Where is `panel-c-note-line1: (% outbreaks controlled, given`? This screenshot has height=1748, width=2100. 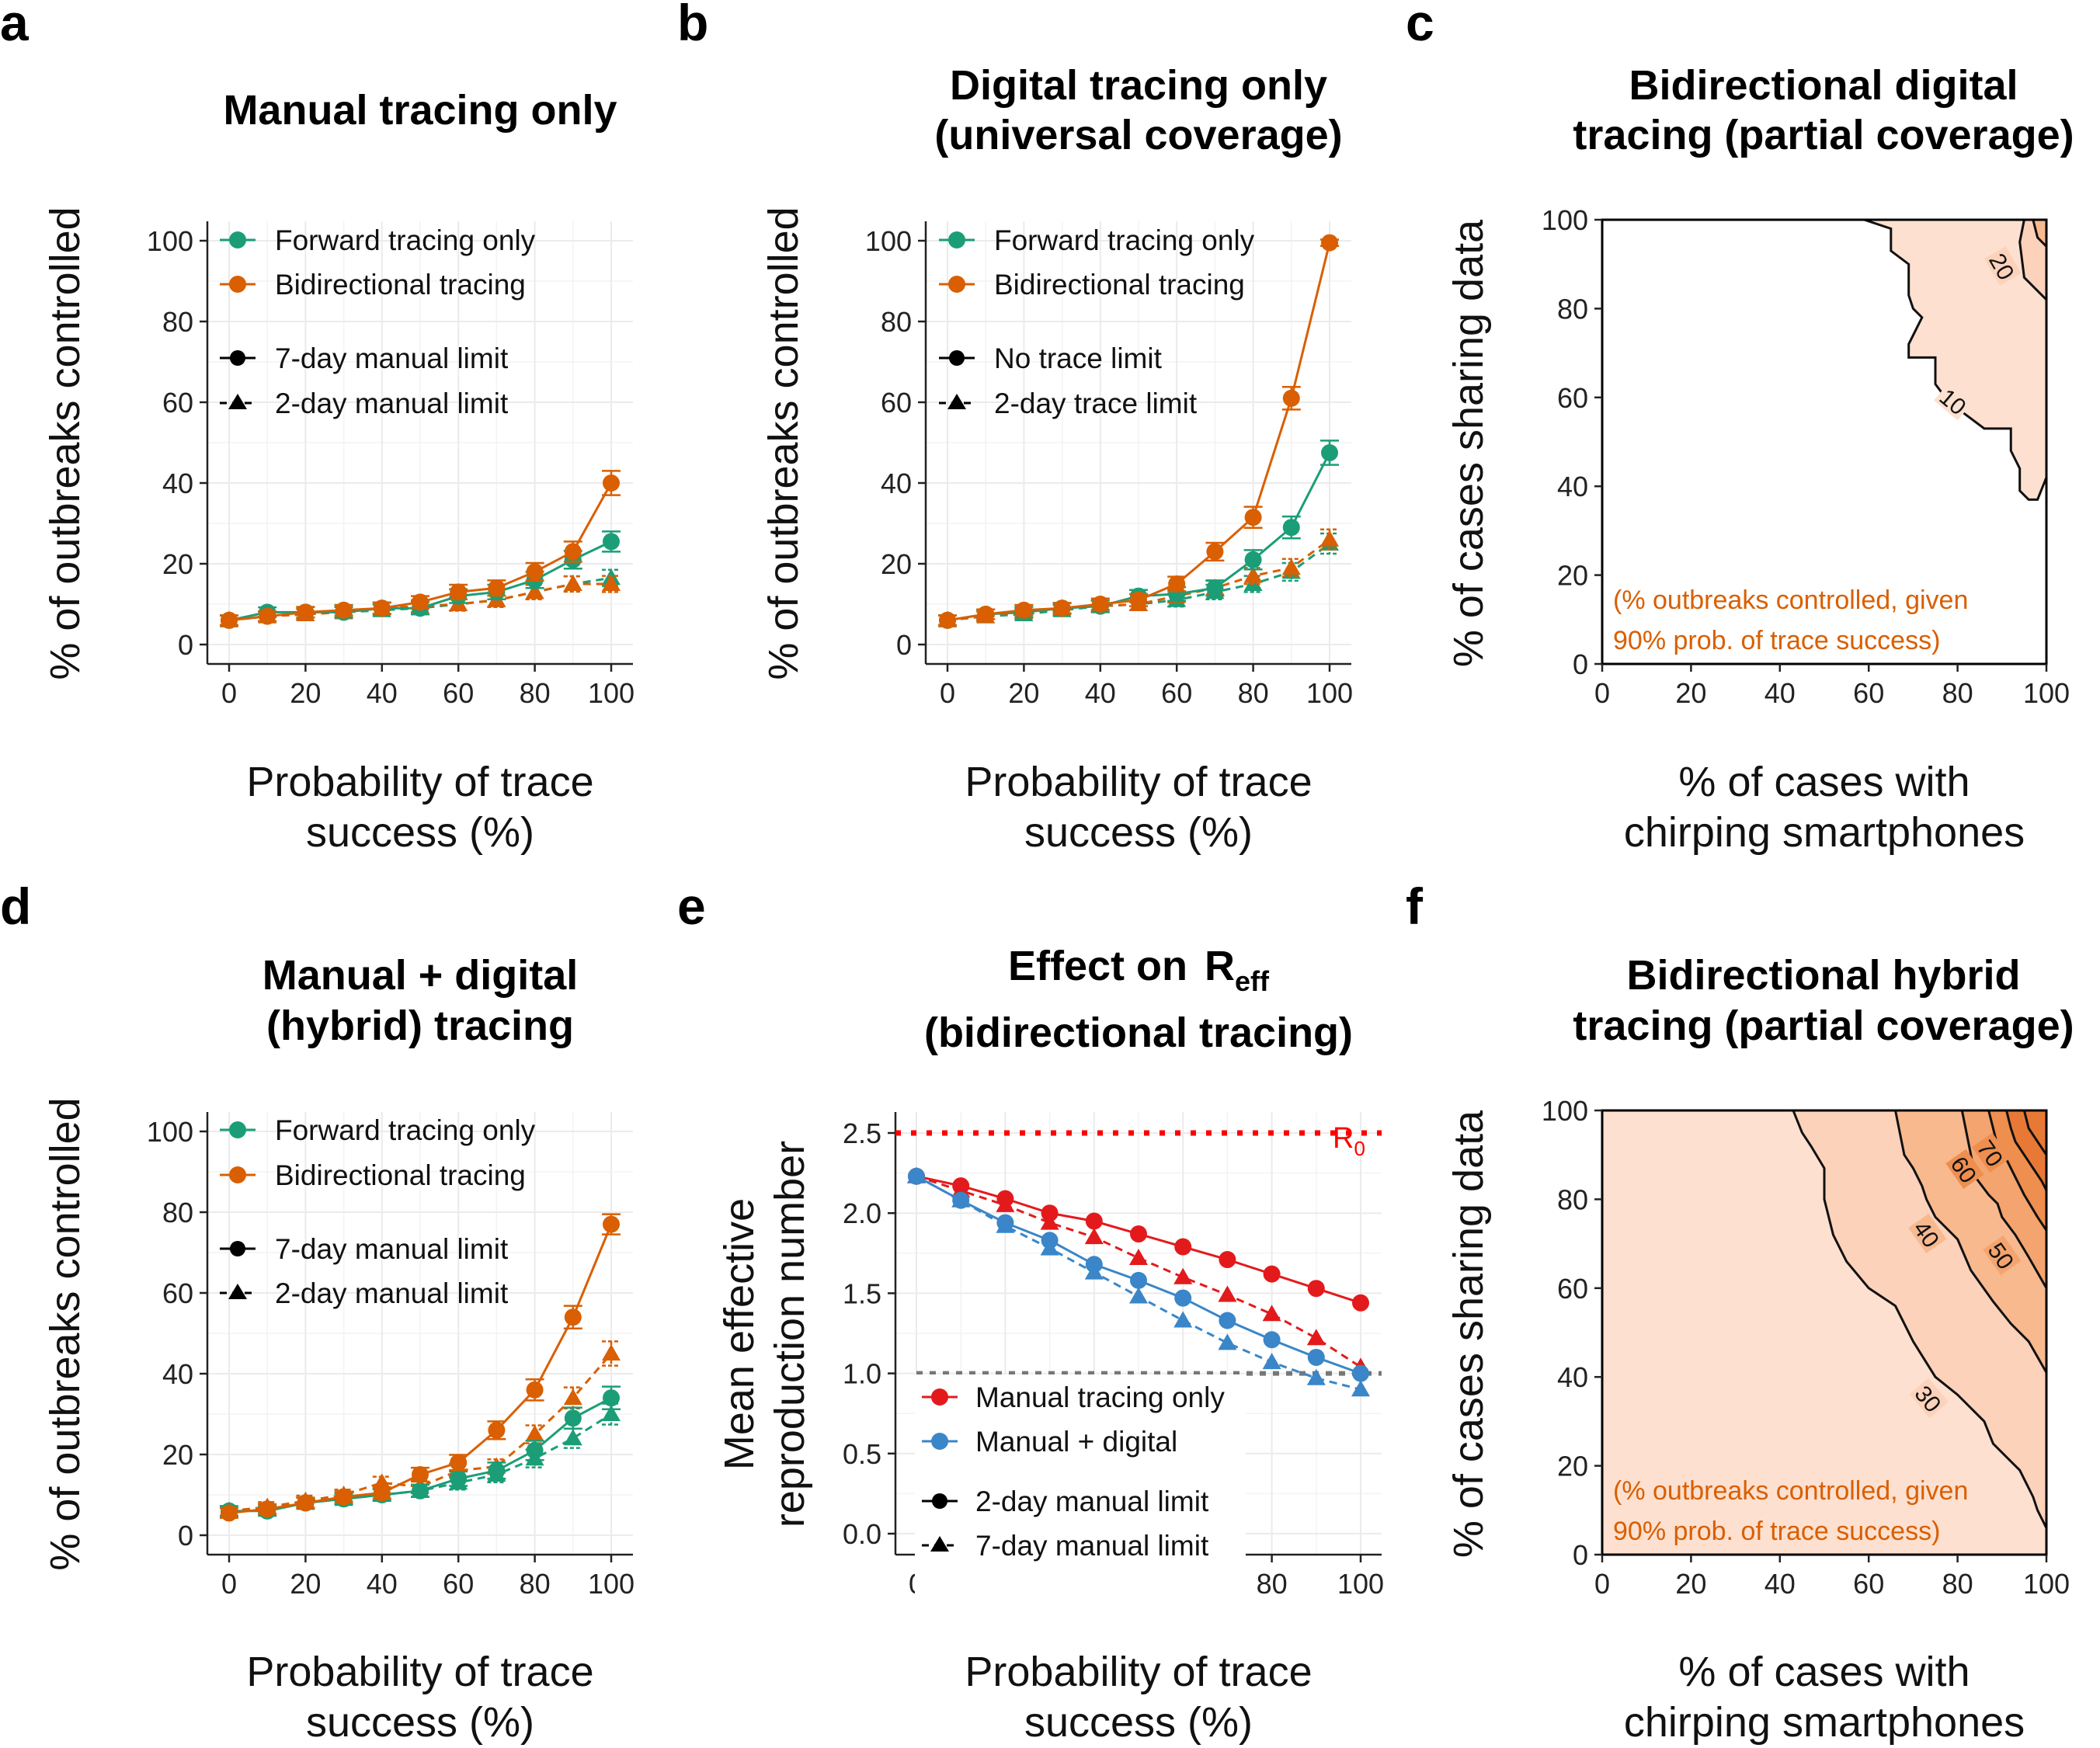 panel-c-note-line1: (% outbreaks controlled, given is located at coordinates (1791, 600).